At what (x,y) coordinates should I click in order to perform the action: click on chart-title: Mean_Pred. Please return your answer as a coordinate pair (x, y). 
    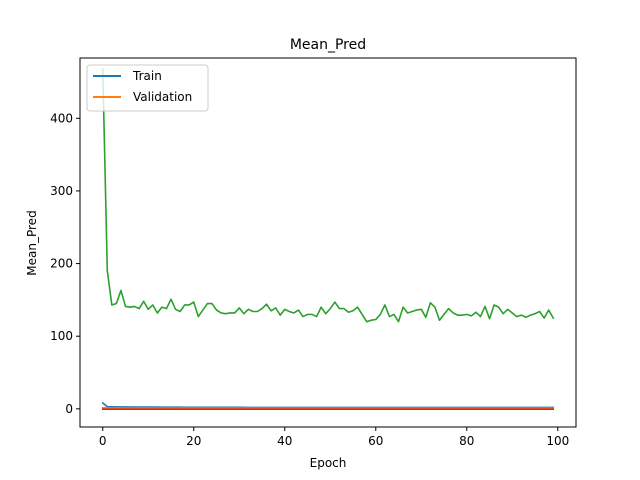
    Looking at the image, I should click on (328, 45).